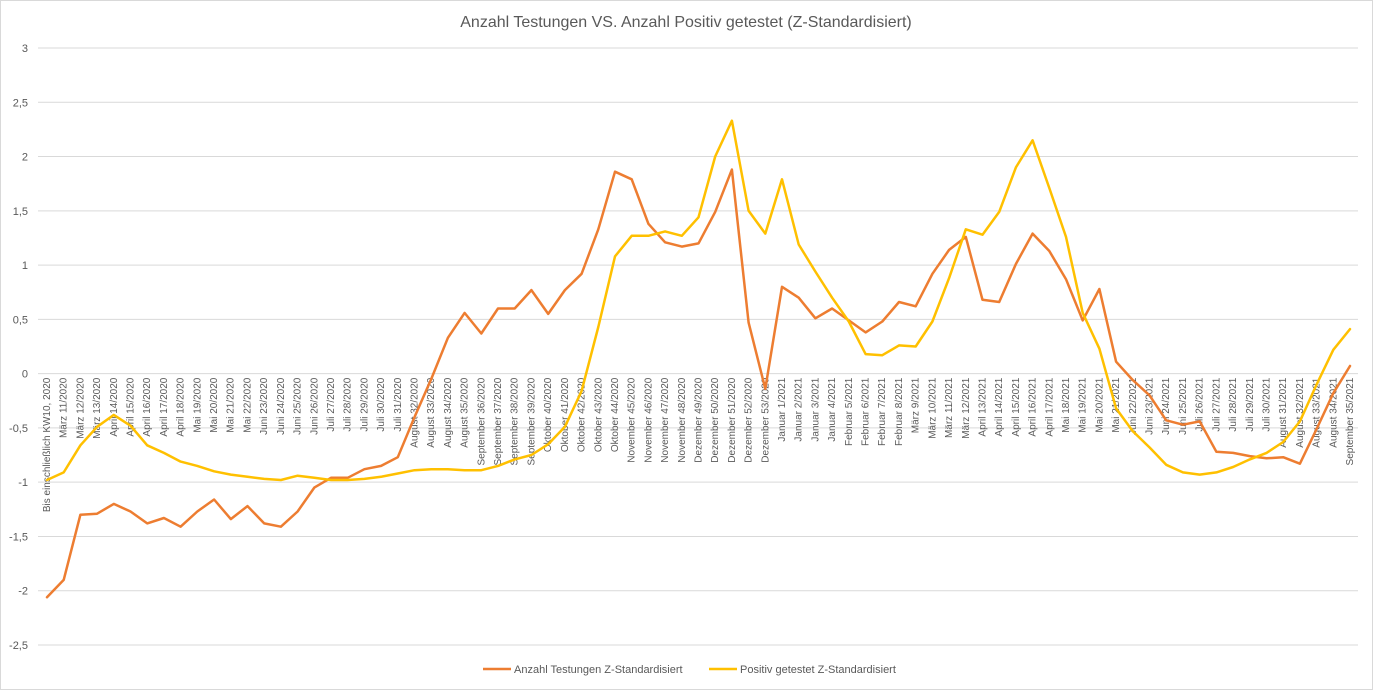 The height and width of the screenshot is (690, 1373). What do you see at coordinates (64, 407) in the screenshot?
I see `x-tick-label: März 11/2020` at bounding box center [64, 407].